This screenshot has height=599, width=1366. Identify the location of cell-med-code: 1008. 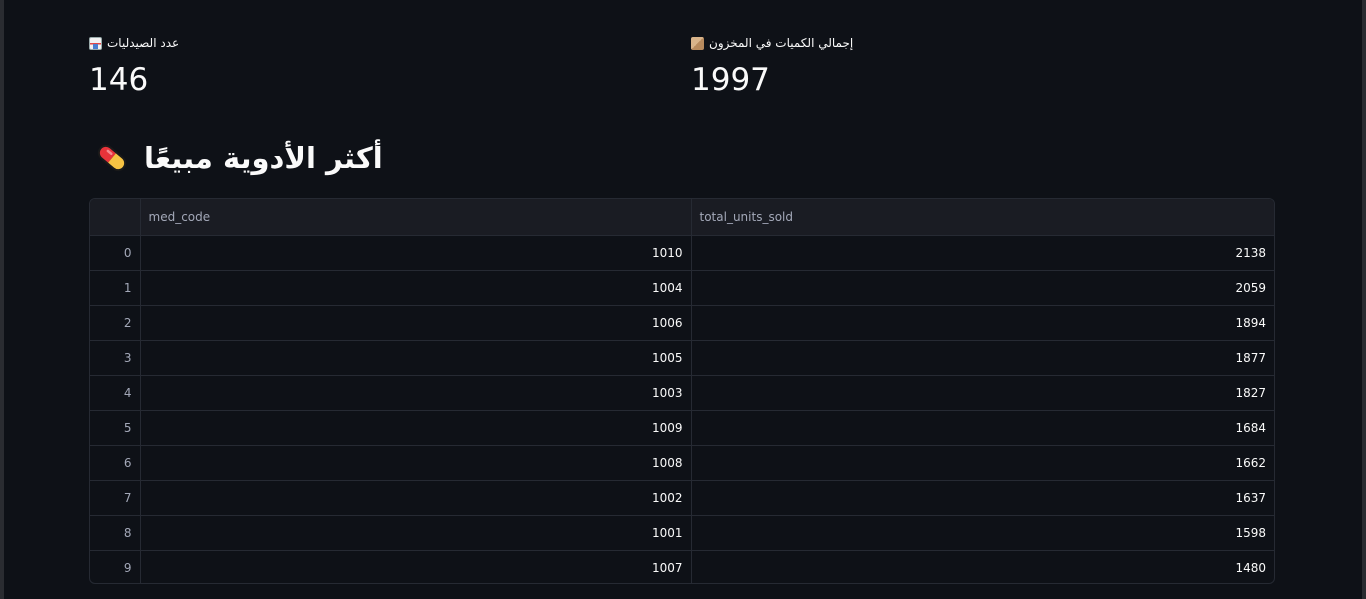
(416, 463).